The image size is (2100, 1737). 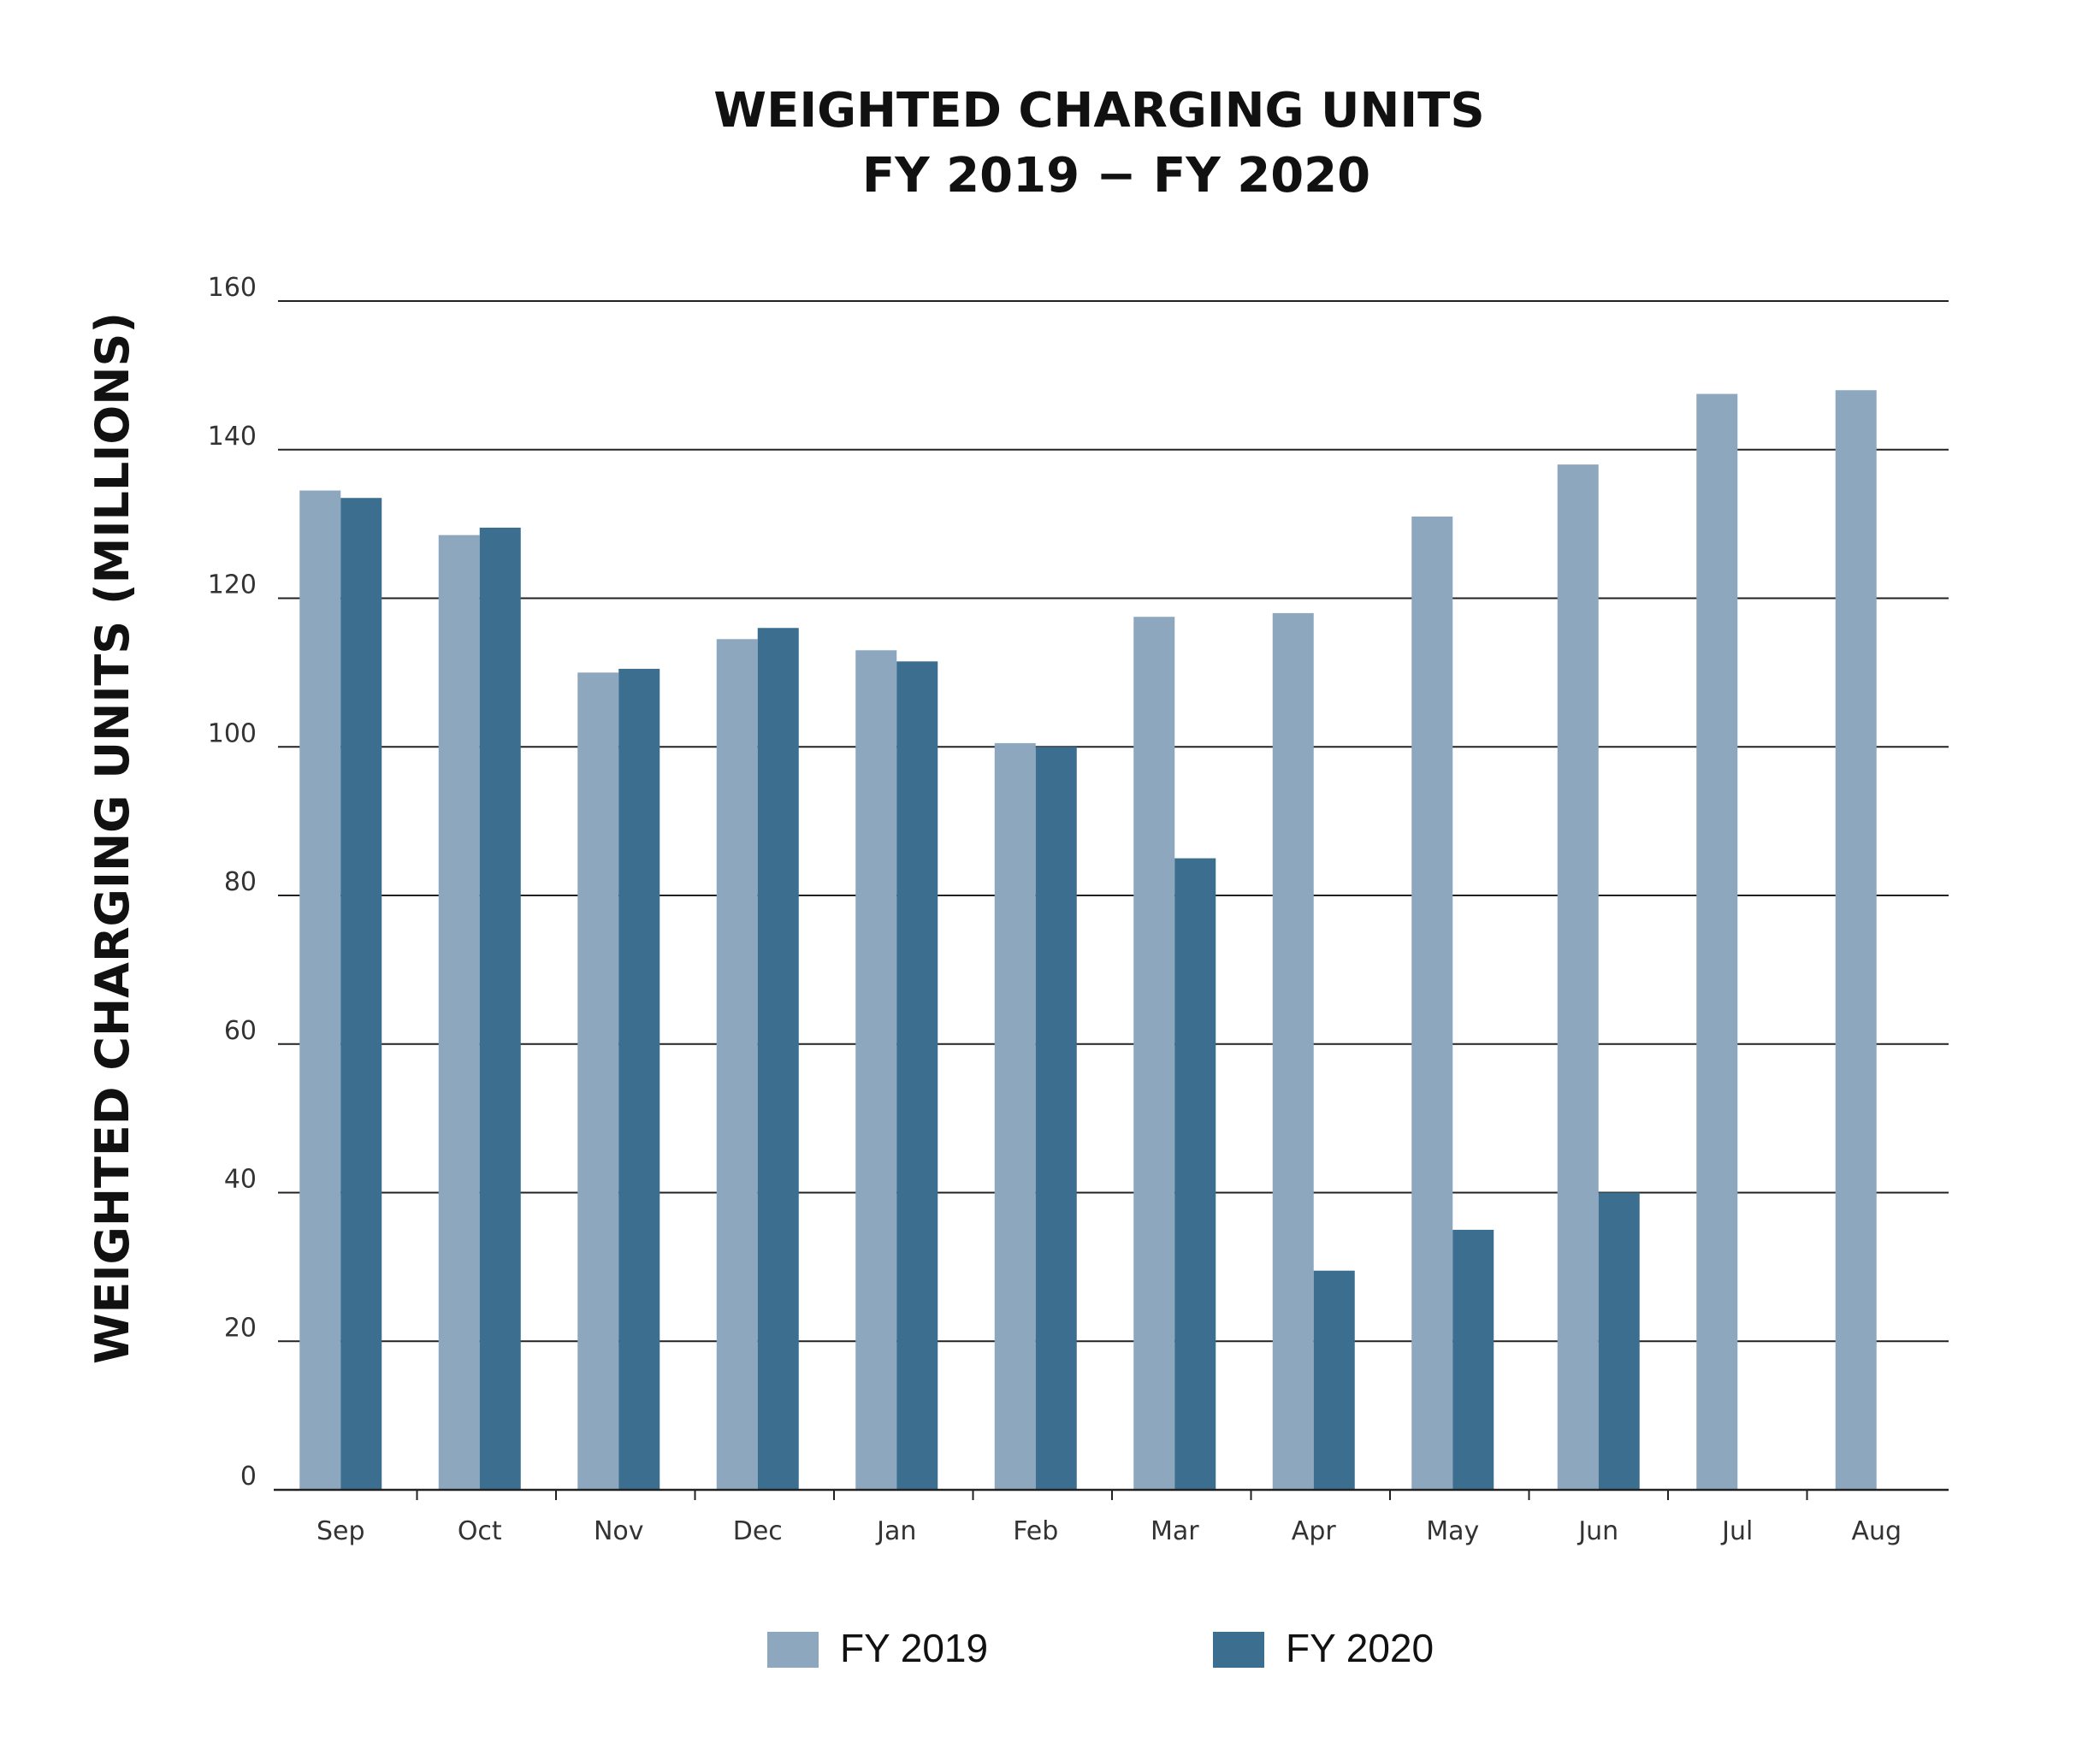 I want to click on bar-fy2019-nov, so click(x=598, y=1081).